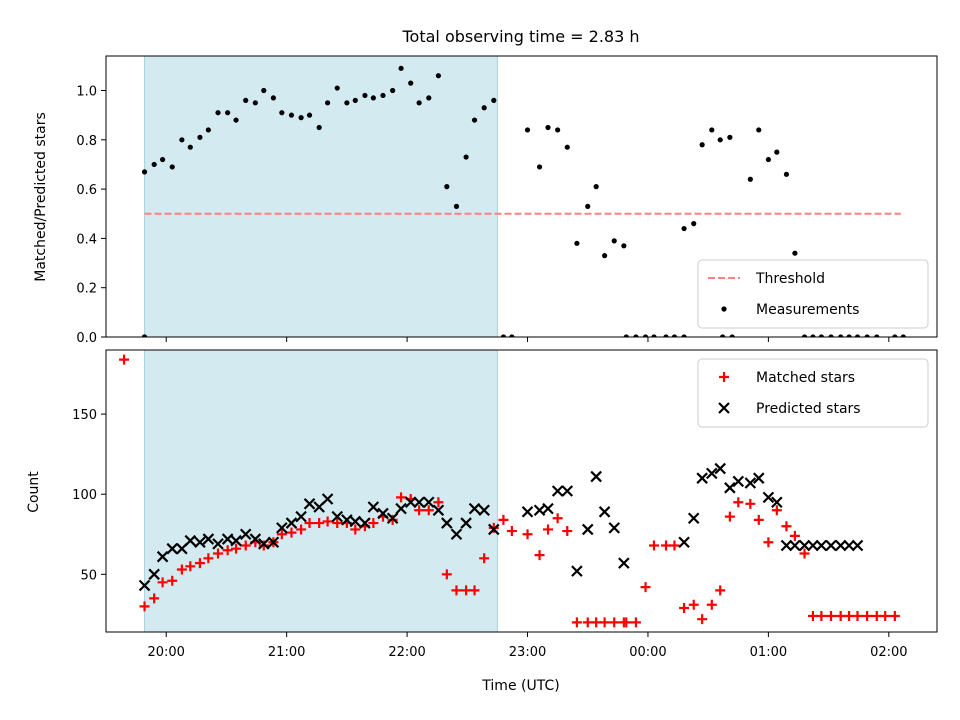  What do you see at coordinates (808, 409) in the screenshot?
I see `legend-label-1: Predicted stars` at bounding box center [808, 409].